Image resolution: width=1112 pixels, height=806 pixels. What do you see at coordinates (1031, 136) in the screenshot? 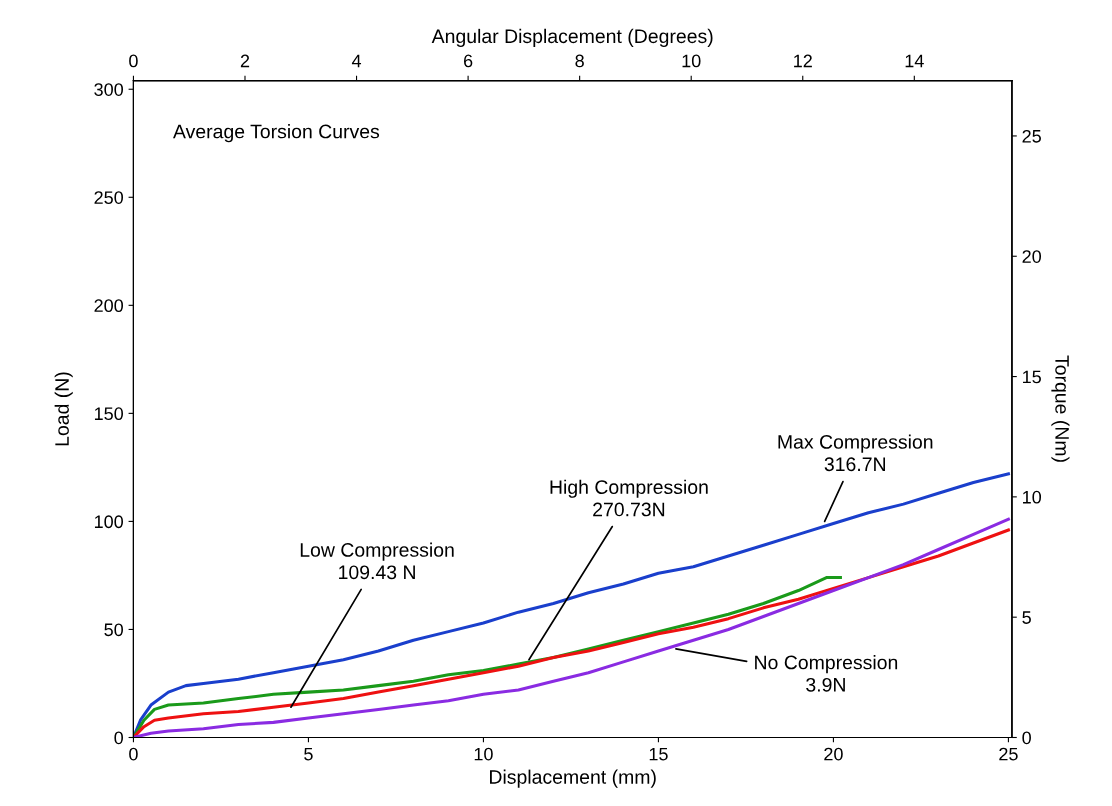
I see `y2-tick-label: 25` at bounding box center [1031, 136].